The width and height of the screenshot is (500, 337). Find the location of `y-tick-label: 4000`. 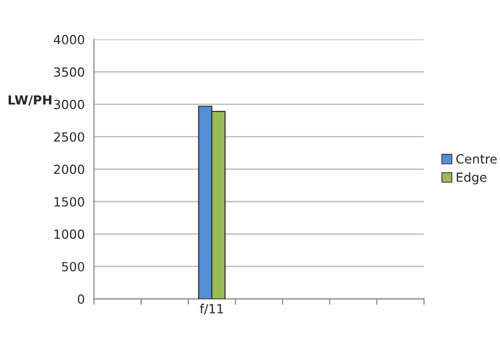

y-tick-label: 4000 is located at coordinates (69, 39).